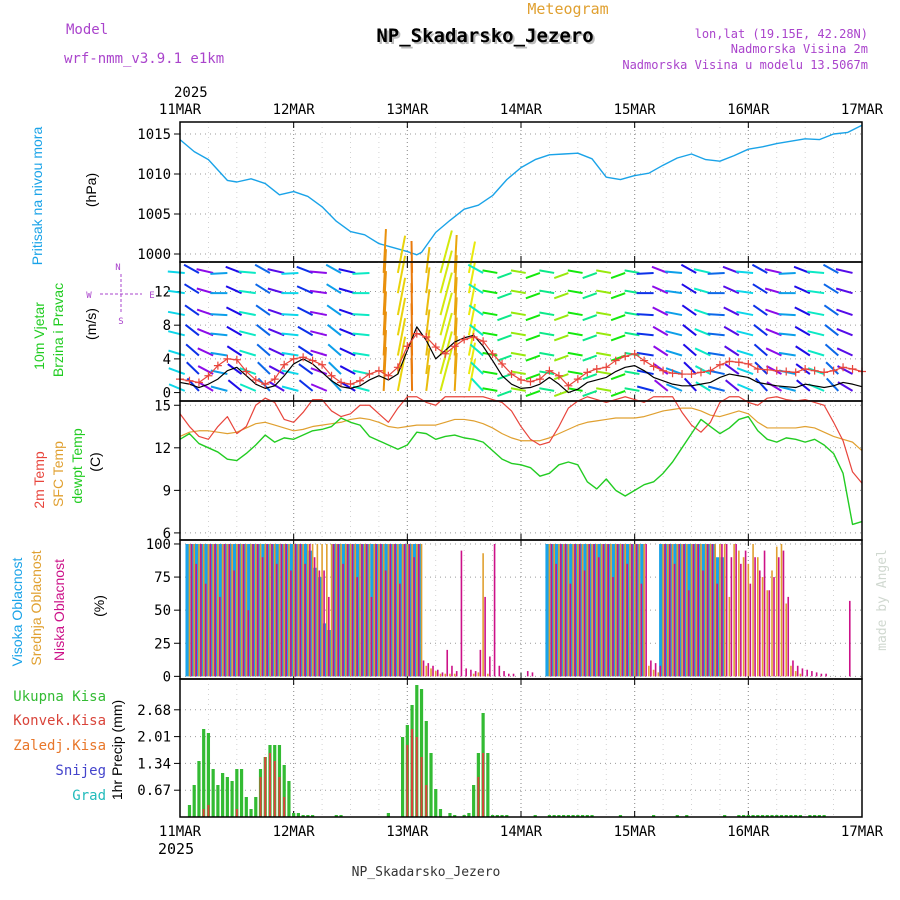 The height and width of the screenshot is (900, 900). Describe the element at coordinates (167, 534) in the screenshot. I see `y-tick-label: 6` at that location.